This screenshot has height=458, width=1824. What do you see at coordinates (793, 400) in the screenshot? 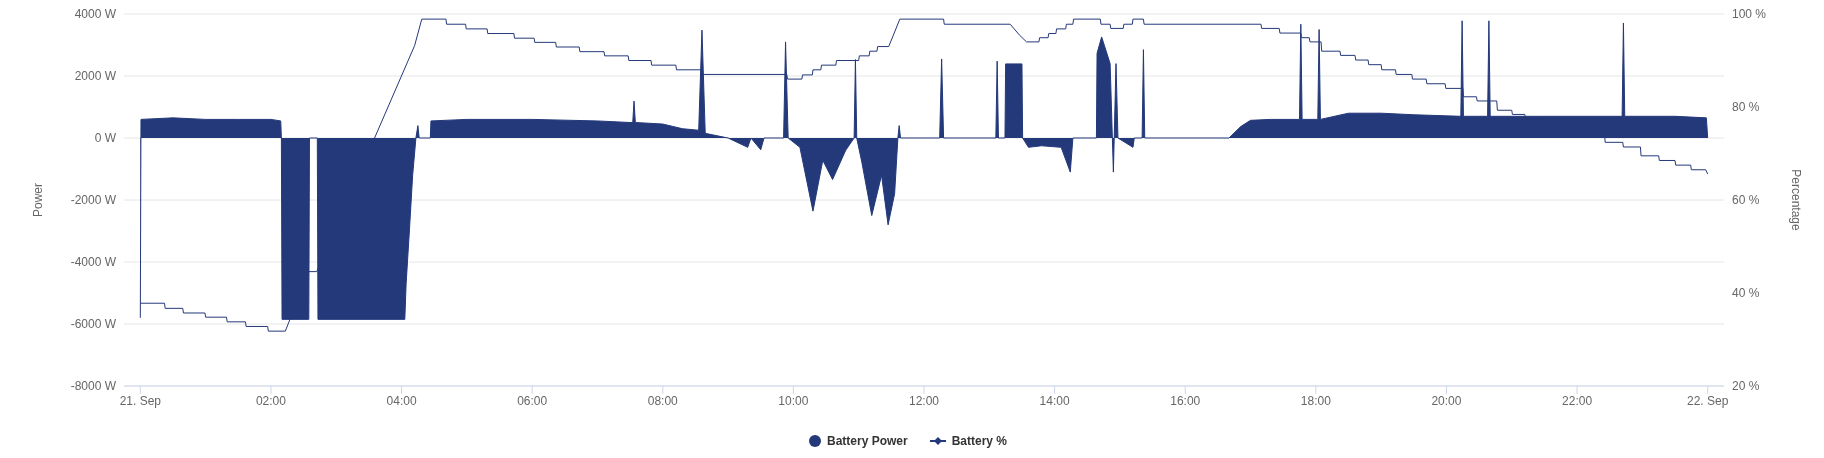
I see `x-tick-label: 10:00` at bounding box center [793, 400].